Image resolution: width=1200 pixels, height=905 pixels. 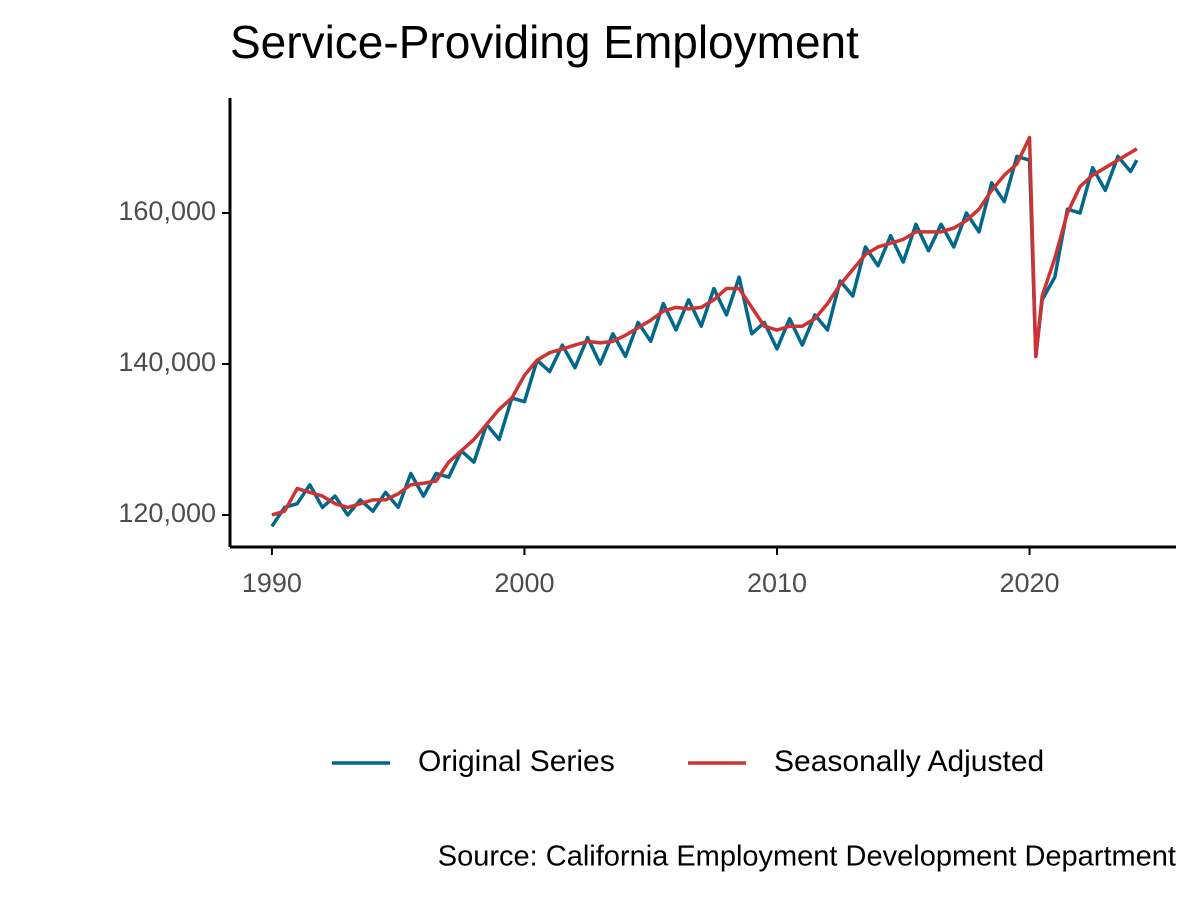 I want to click on chart-title: Service-Providing Employment, so click(x=544, y=42).